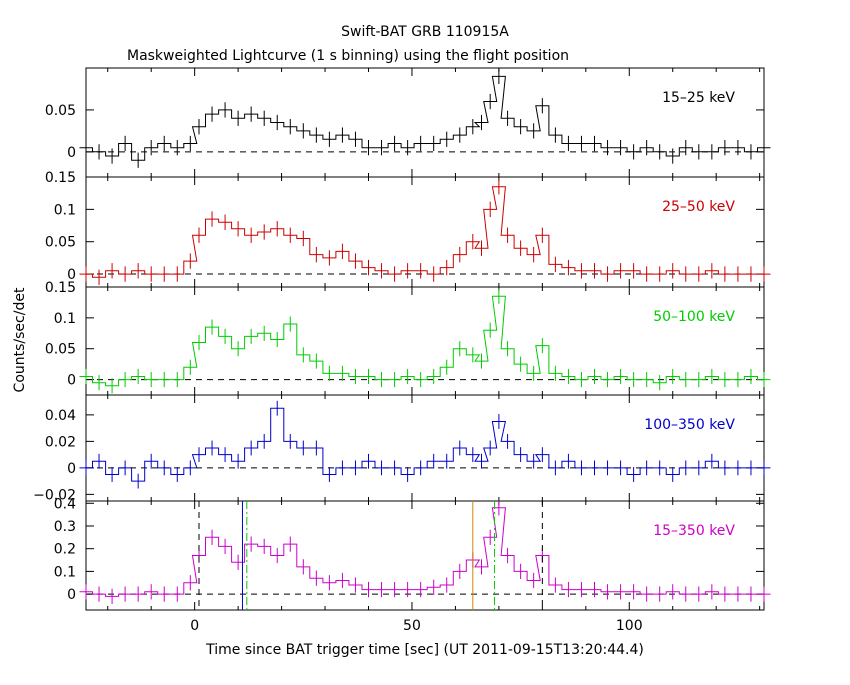 The height and width of the screenshot is (685, 850). Describe the element at coordinates (629, 626) in the screenshot. I see `x-tick-label: 100` at that location.